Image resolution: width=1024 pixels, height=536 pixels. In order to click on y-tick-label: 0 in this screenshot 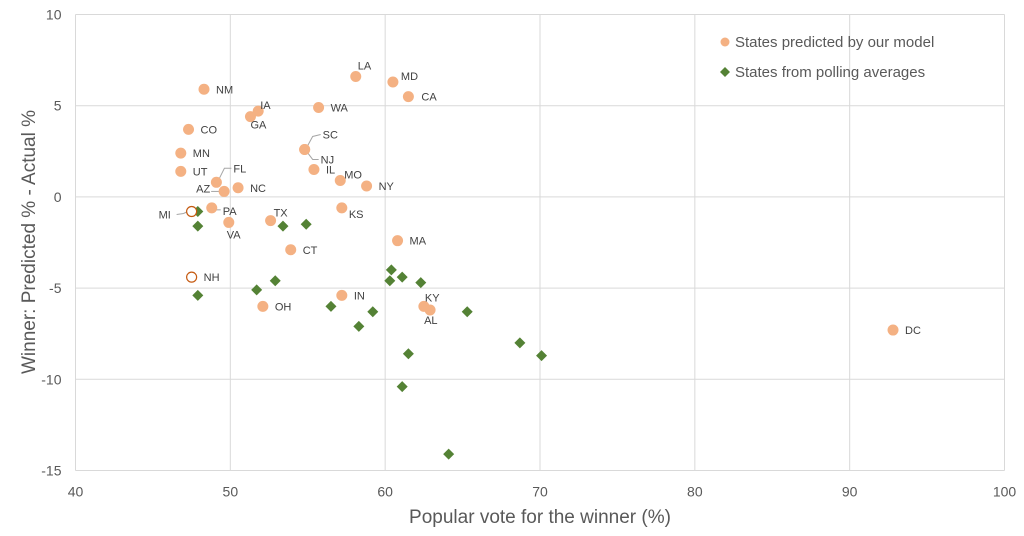, I will do `click(58, 197)`.